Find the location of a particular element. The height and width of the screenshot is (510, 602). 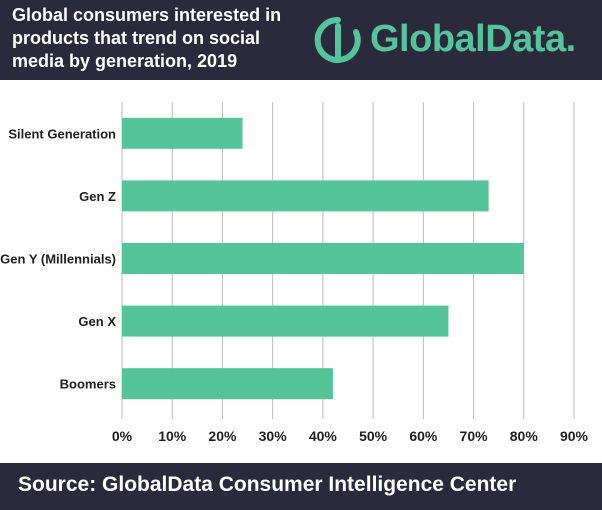

x-tick-label: 0% is located at coordinates (122, 436).